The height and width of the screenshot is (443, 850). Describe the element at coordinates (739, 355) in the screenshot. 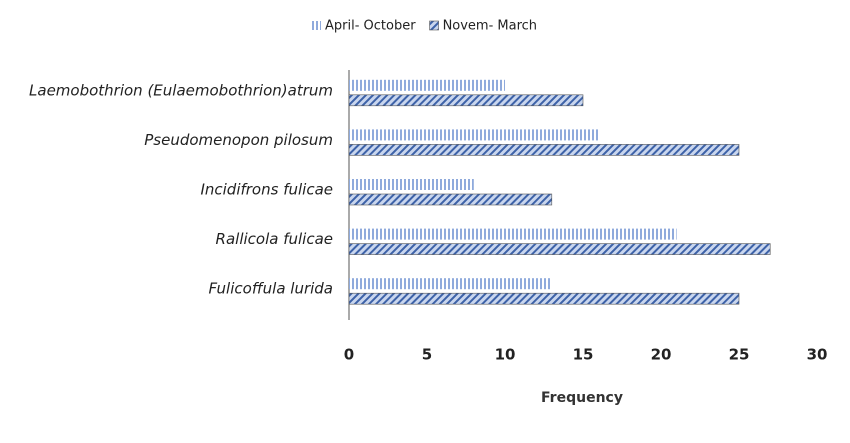

I see `x-tick-label: 25` at that location.